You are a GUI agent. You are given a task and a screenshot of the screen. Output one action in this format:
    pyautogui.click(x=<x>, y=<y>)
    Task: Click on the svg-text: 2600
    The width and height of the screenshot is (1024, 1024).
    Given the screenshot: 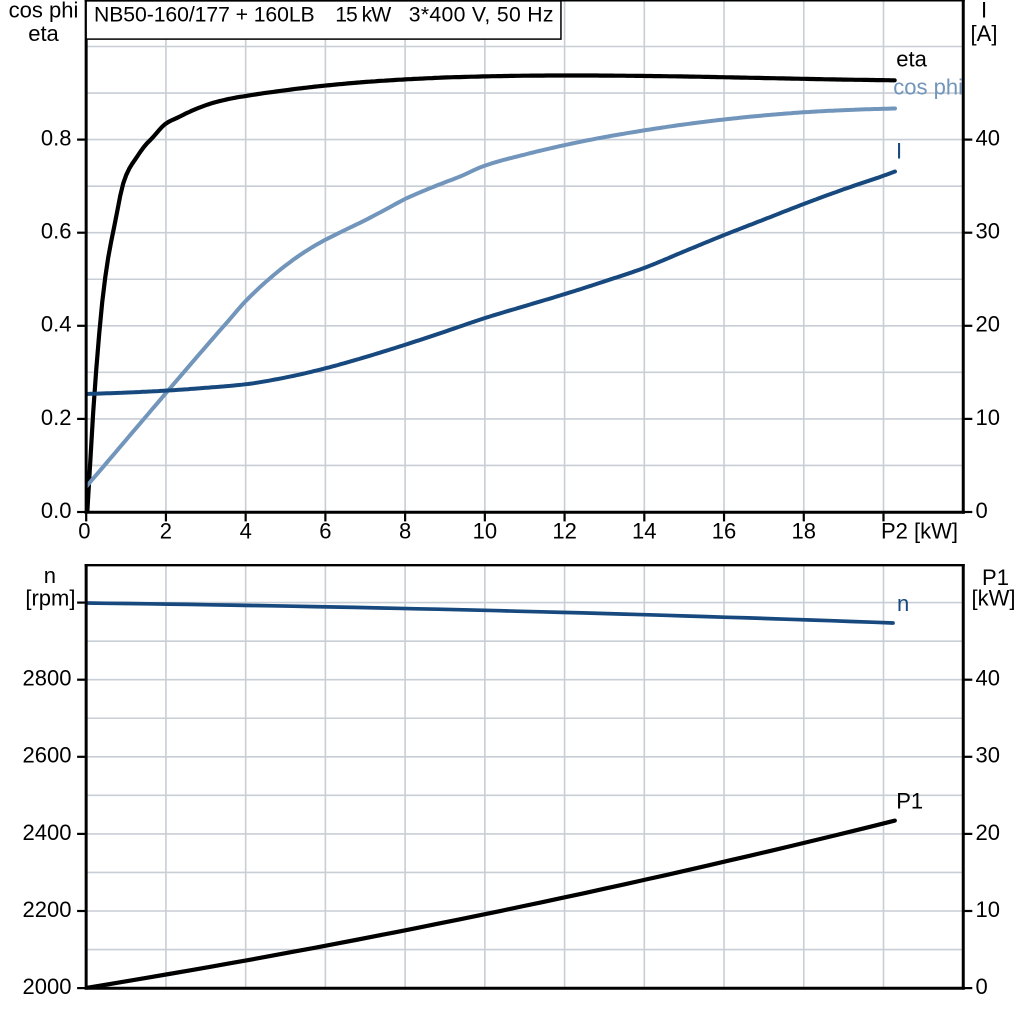 What is the action you would take?
    pyautogui.click(x=47, y=755)
    